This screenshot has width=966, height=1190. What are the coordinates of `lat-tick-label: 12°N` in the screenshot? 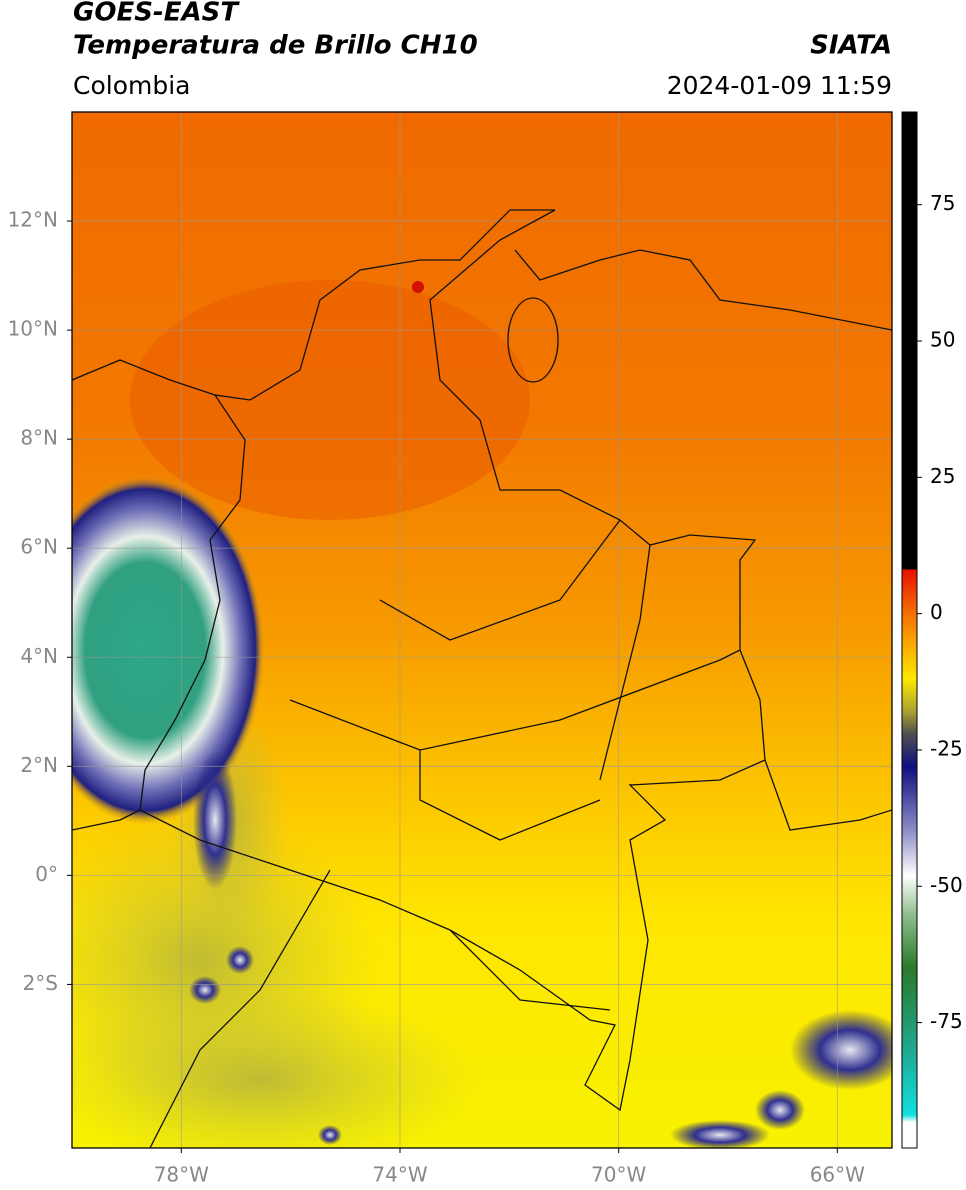 It's located at (33, 220).